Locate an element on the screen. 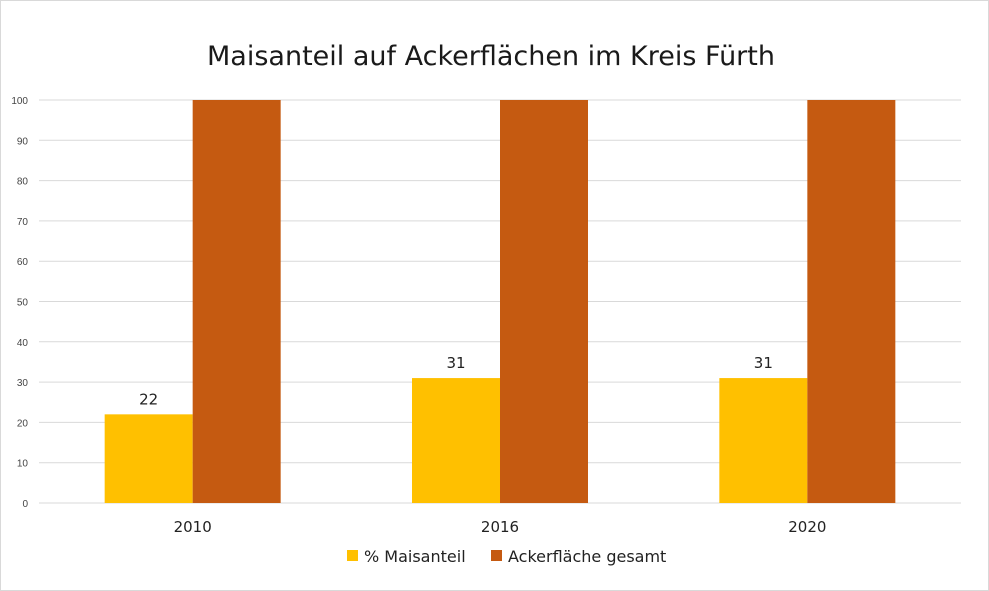 Image resolution: width=989 pixels, height=591 pixels. x-tick-label: 2020 is located at coordinates (807, 527).